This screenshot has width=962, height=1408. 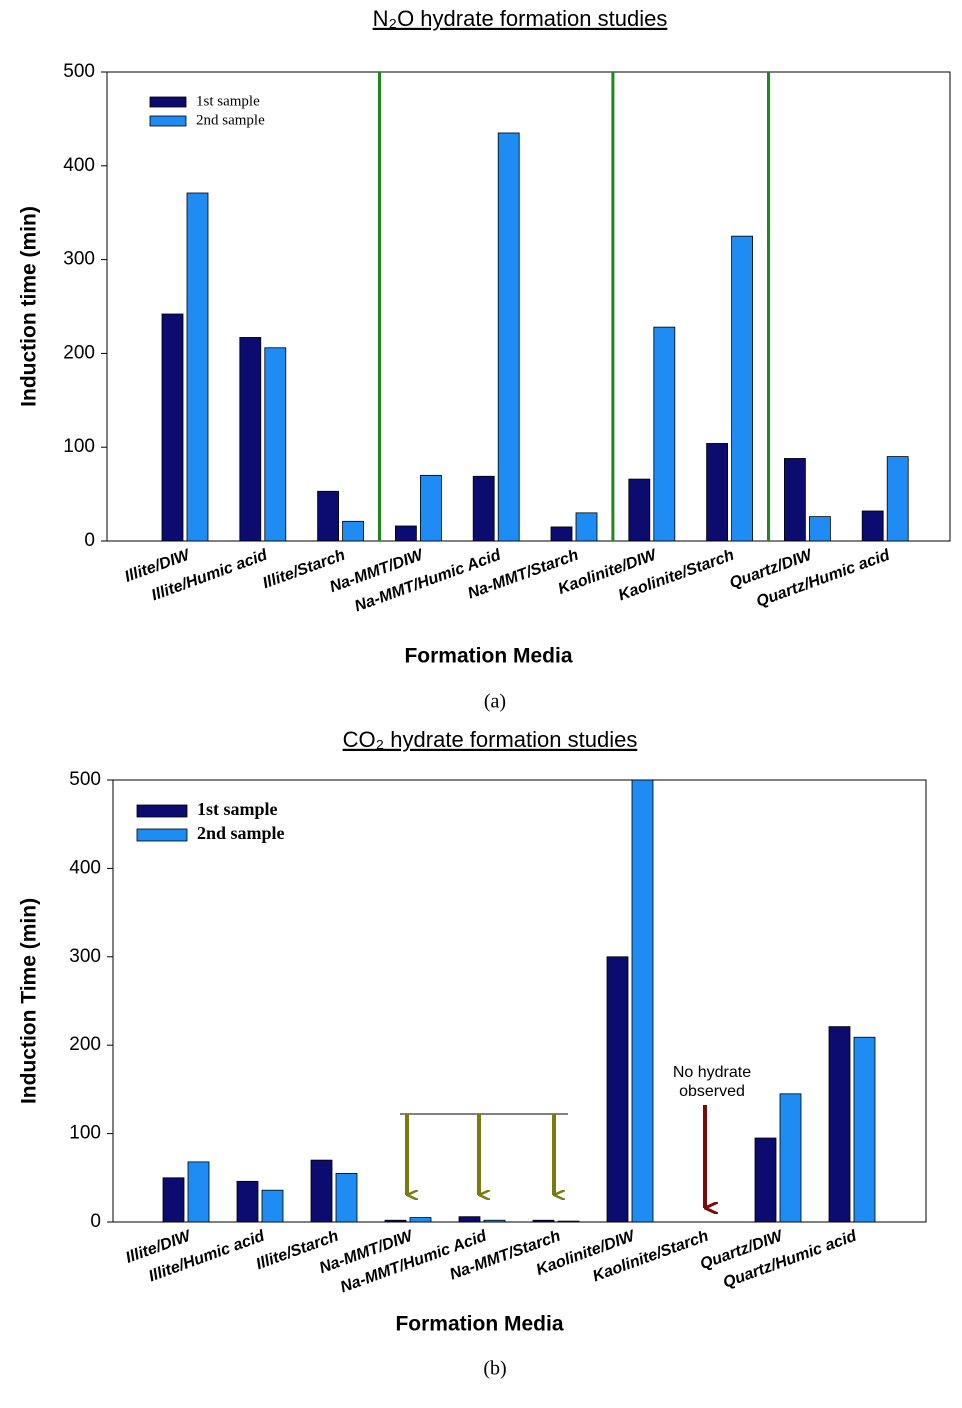 What do you see at coordinates (495, 702) in the screenshot?
I see `caption: (a)` at bounding box center [495, 702].